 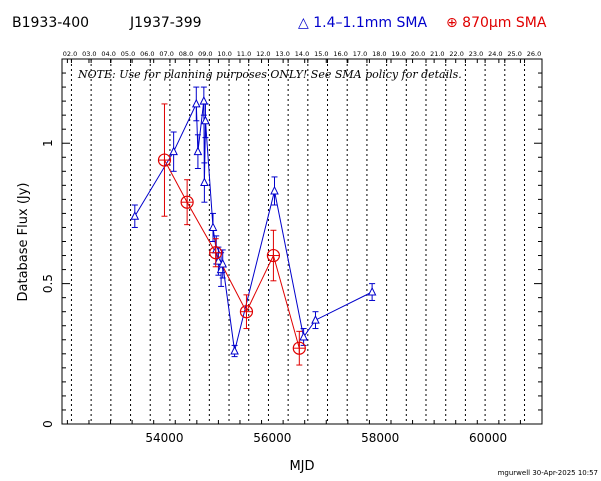 What do you see at coordinates (165, 23) in the screenshot?
I see `alt-name: J1937-399` at bounding box center [165, 23].